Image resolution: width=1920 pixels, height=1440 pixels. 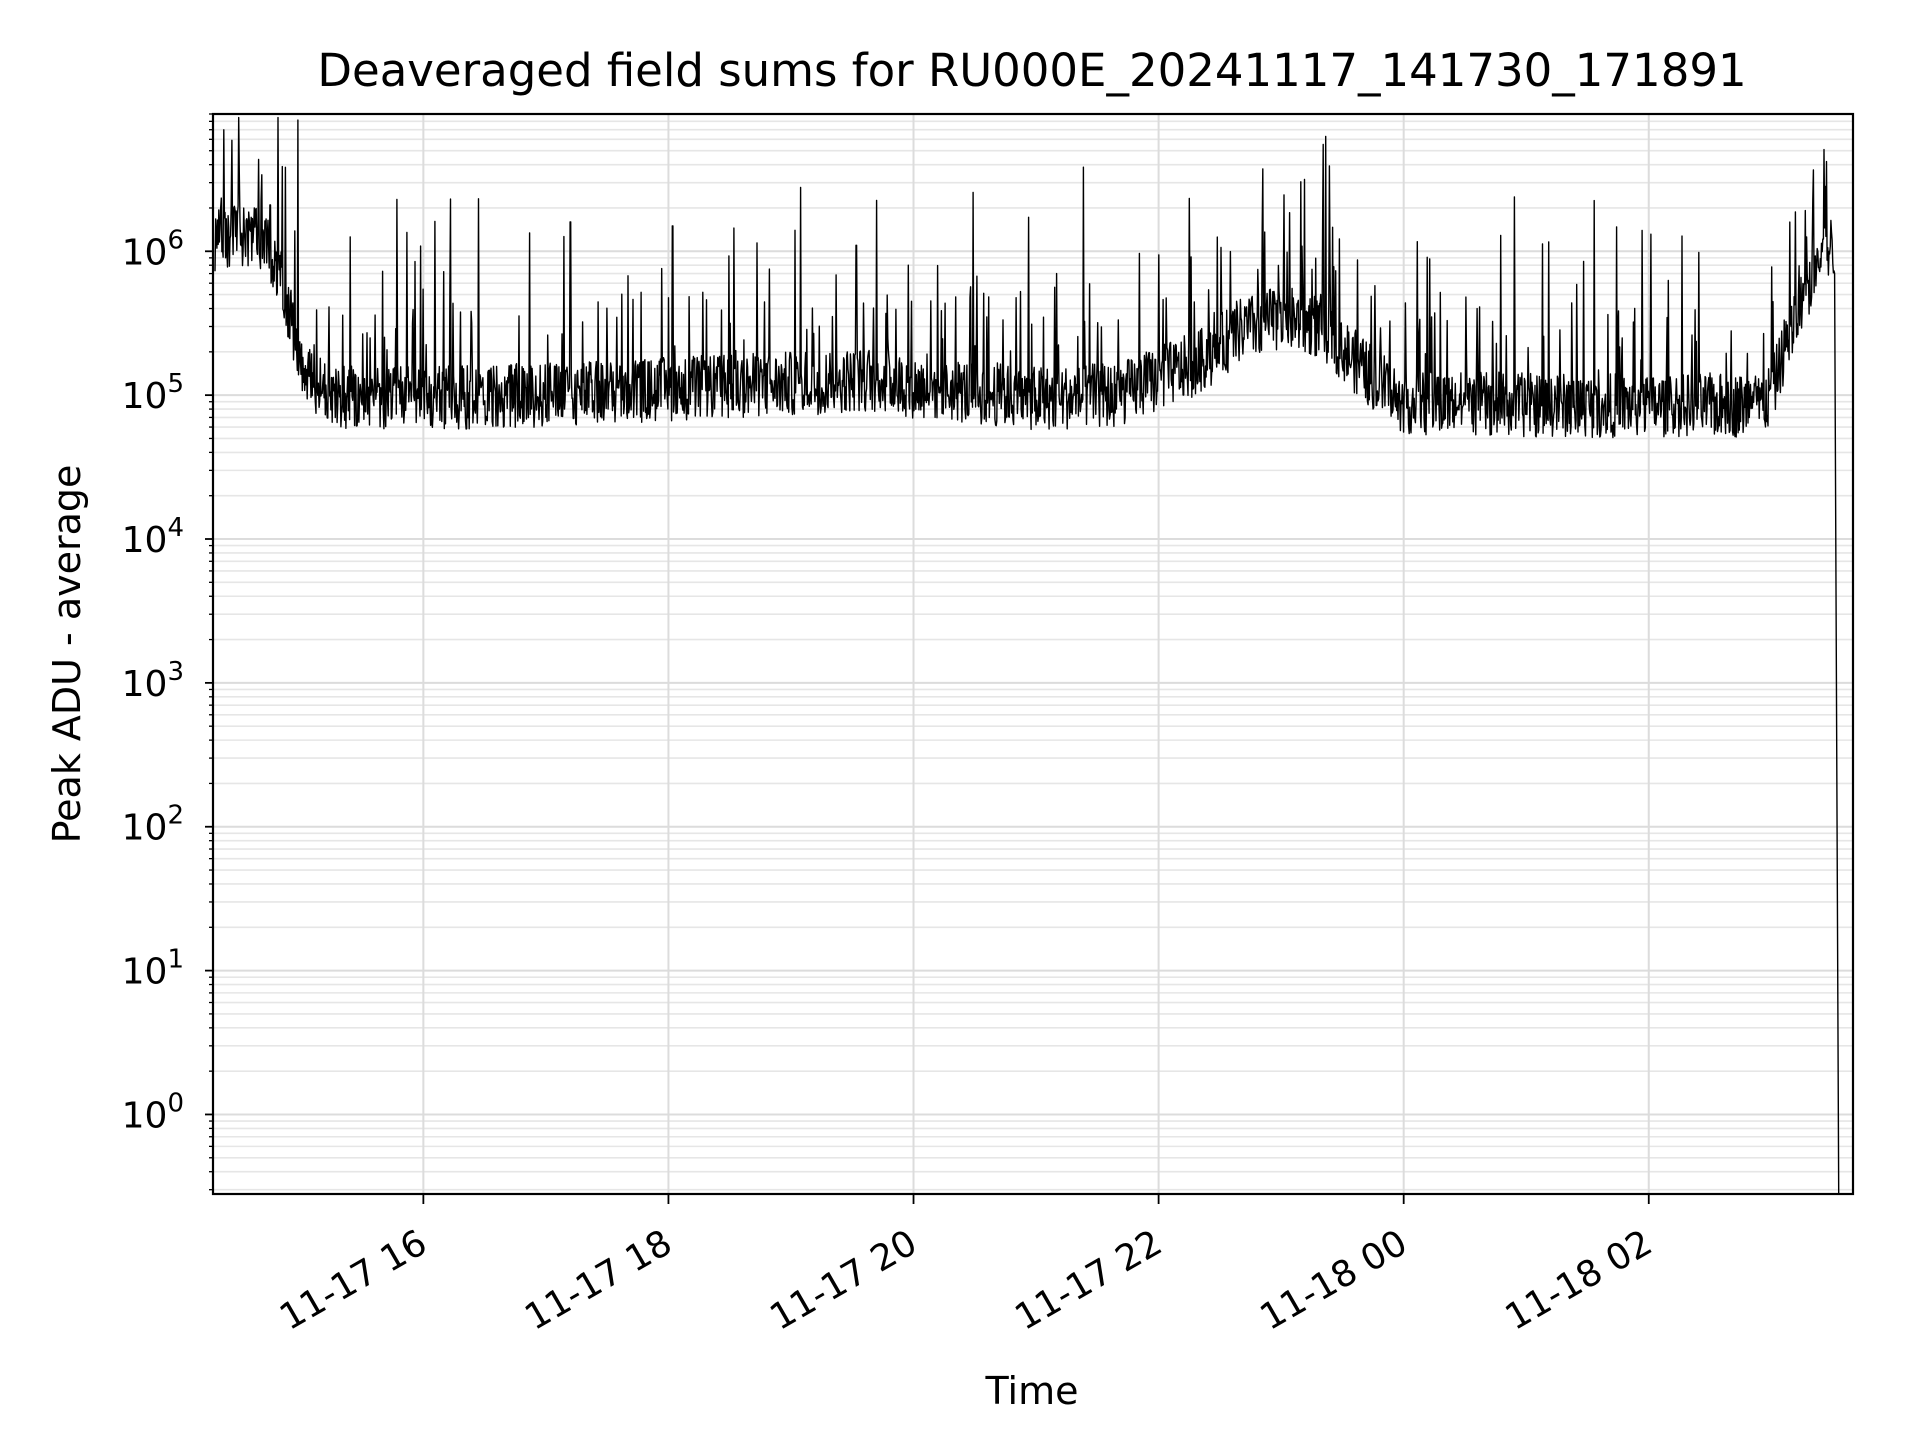 What do you see at coordinates (153, 969) in the screenshot?
I see `y-tick-label: 10¹` at bounding box center [153, 969].